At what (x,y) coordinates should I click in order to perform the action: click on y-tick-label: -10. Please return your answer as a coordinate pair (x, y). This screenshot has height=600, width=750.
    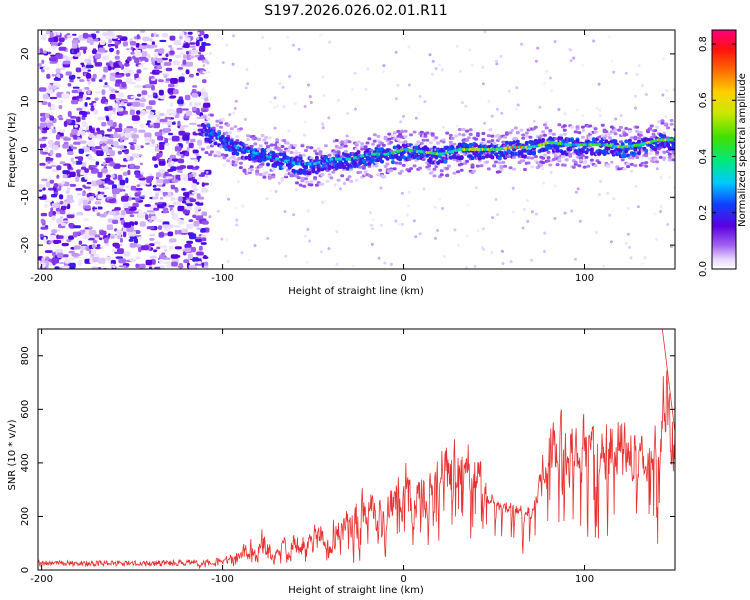
    Looking at the image, I should click on (25, 197).